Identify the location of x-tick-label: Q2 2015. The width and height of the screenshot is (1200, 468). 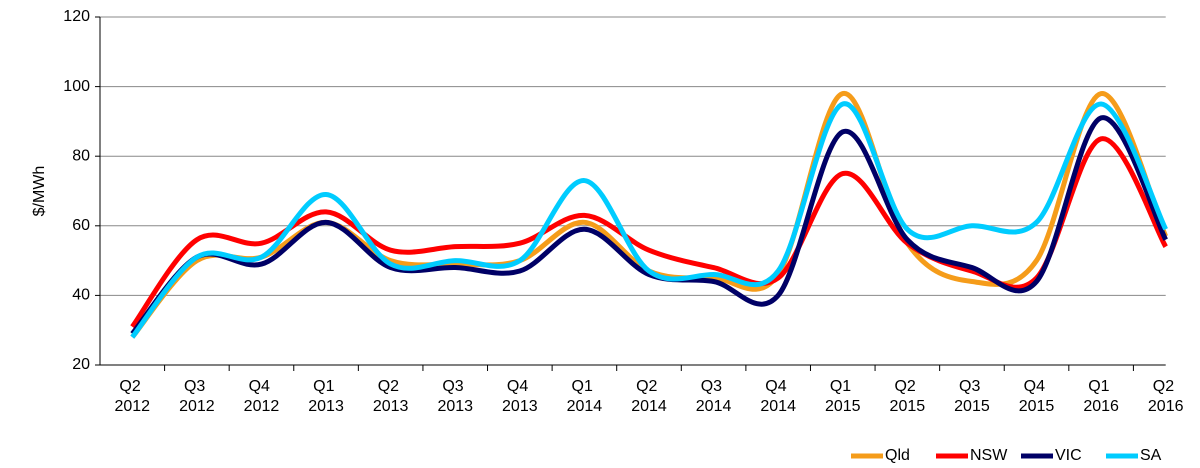
(908, 396).